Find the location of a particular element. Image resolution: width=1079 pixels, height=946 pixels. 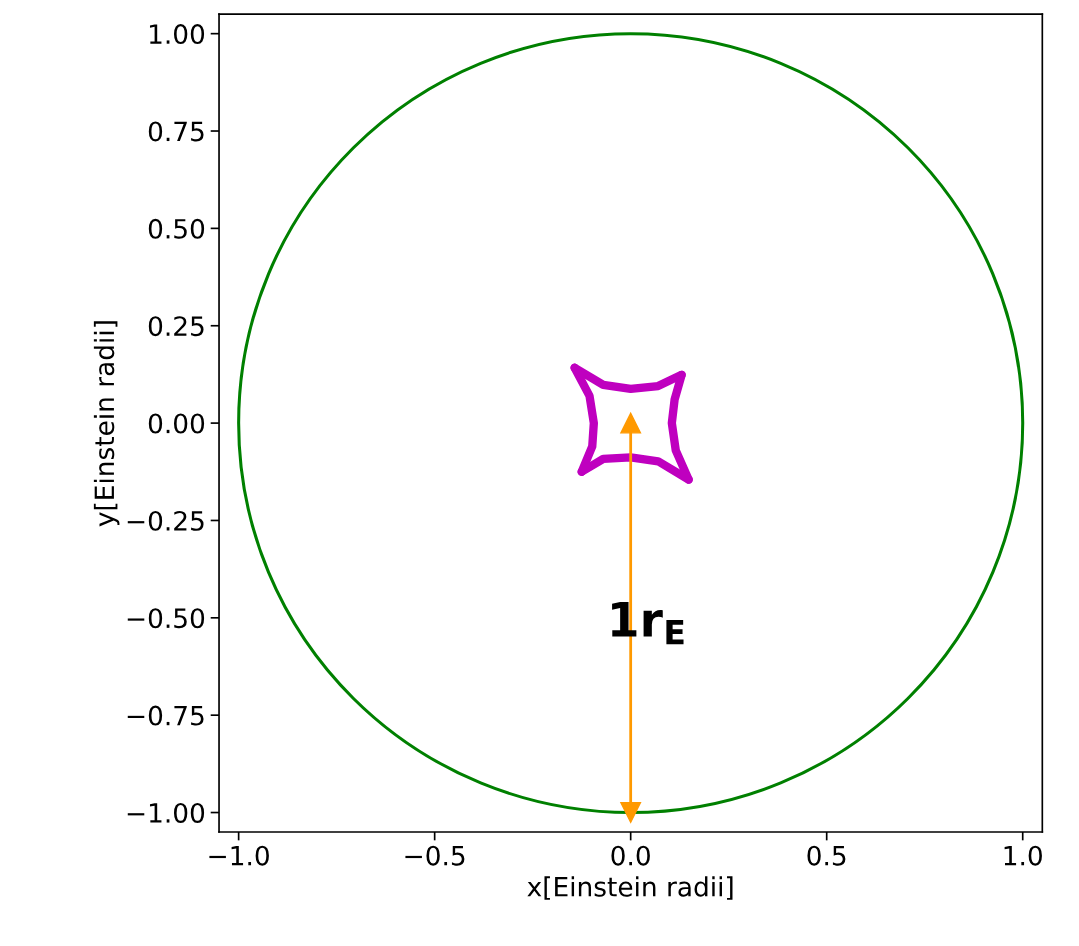

y-tick-label: −0.25 is located at coordinates (165, 520).